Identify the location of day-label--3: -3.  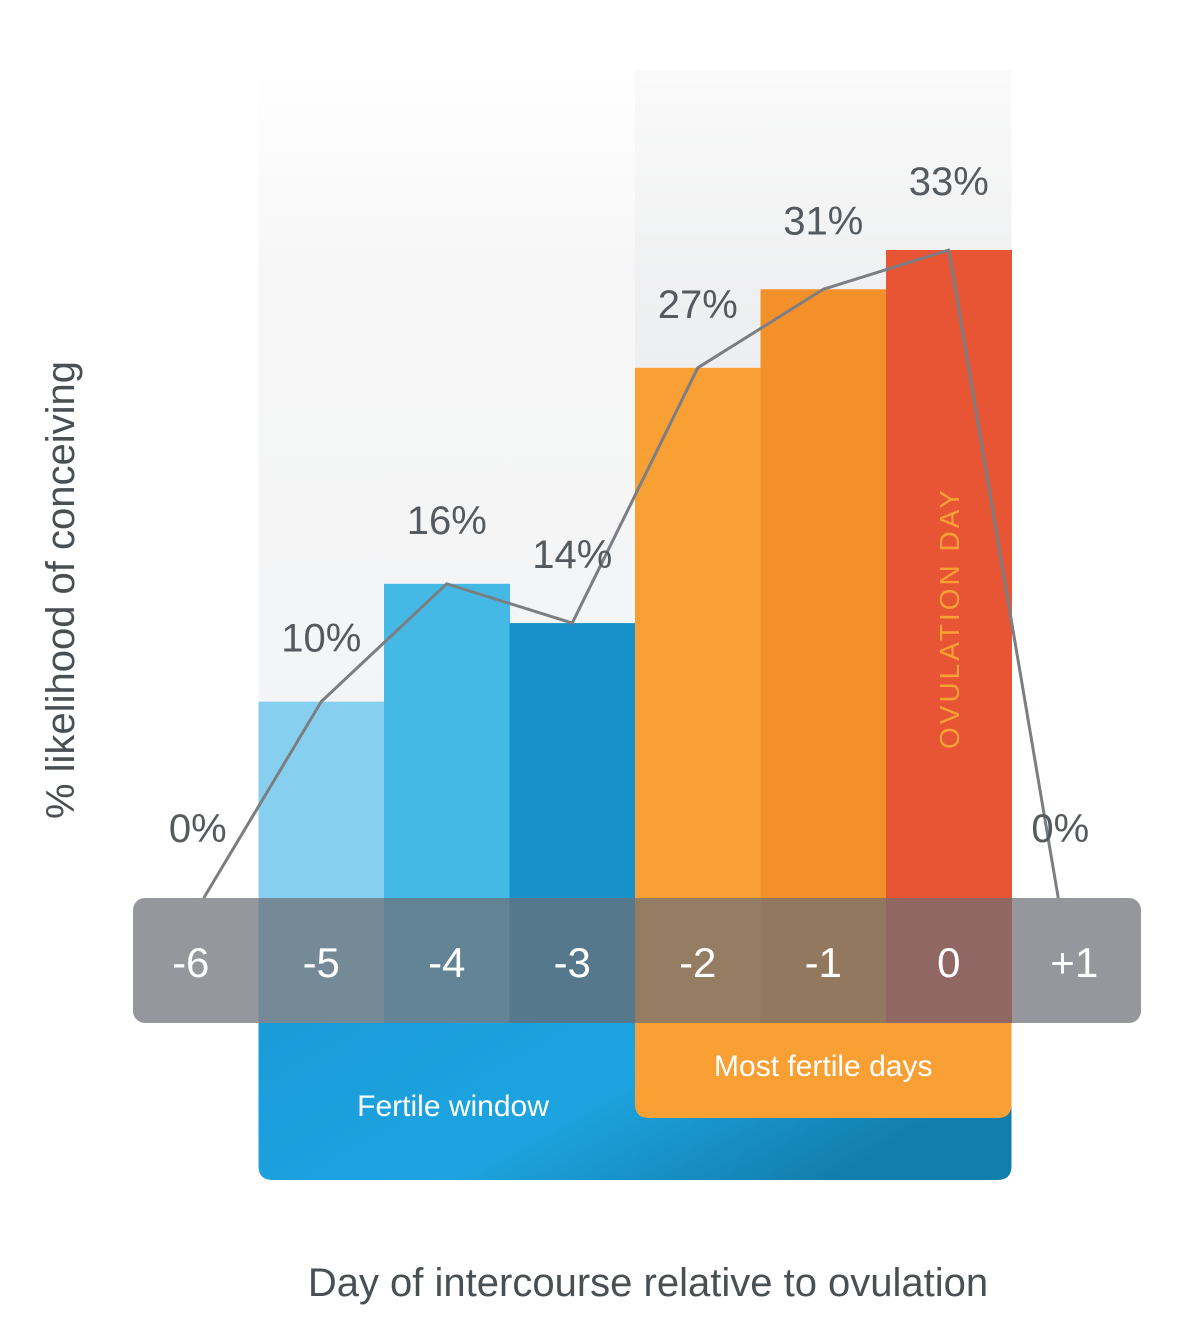
(572, 962).